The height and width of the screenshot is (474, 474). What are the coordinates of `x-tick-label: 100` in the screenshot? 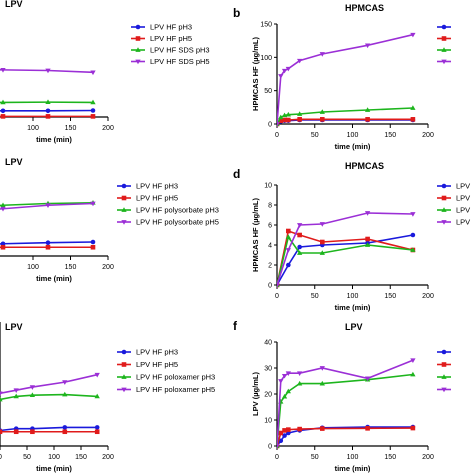 It's located at (54, 457).